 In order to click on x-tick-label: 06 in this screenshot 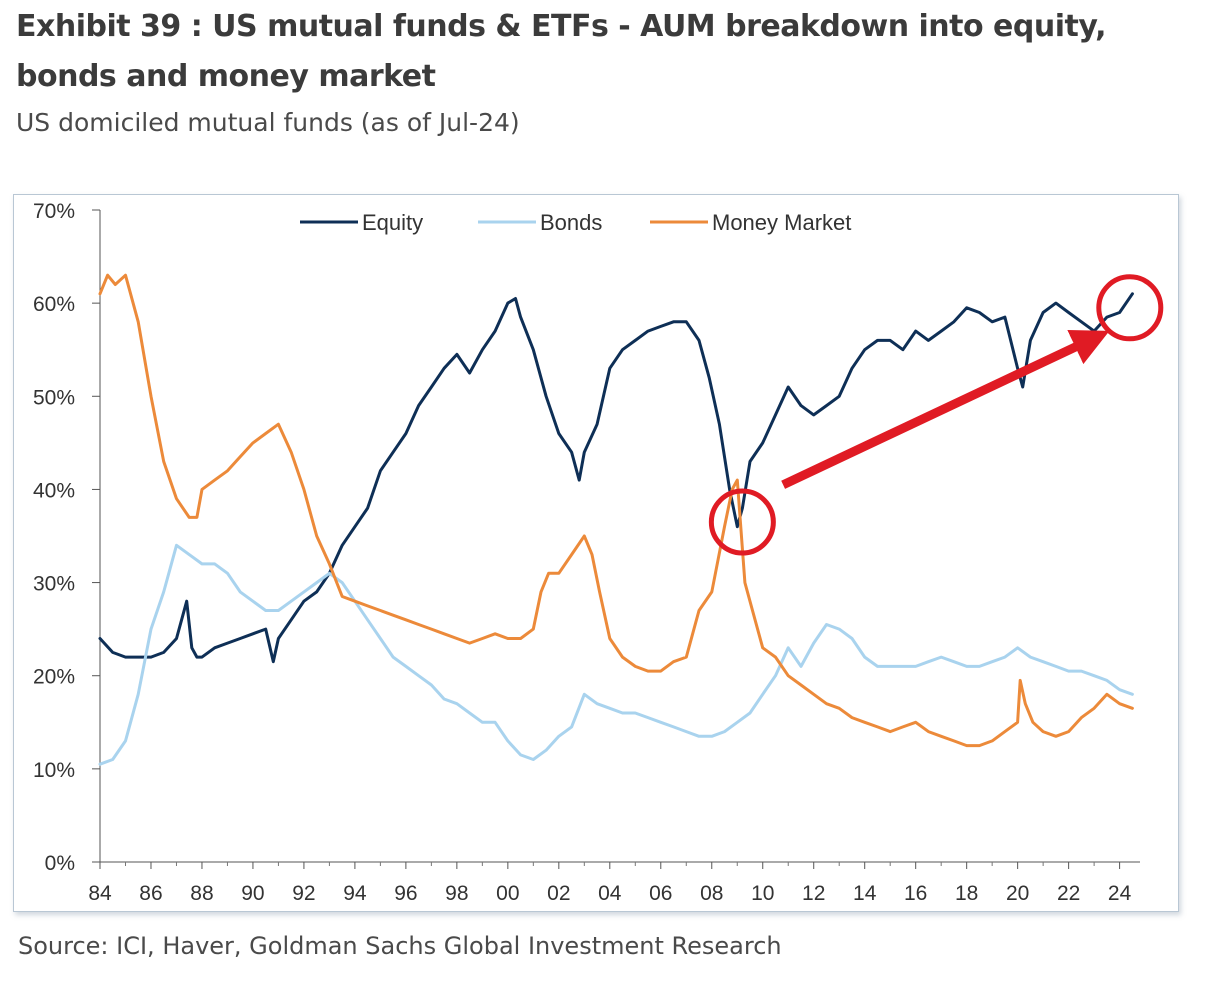, I will do `click(660, 893)`.